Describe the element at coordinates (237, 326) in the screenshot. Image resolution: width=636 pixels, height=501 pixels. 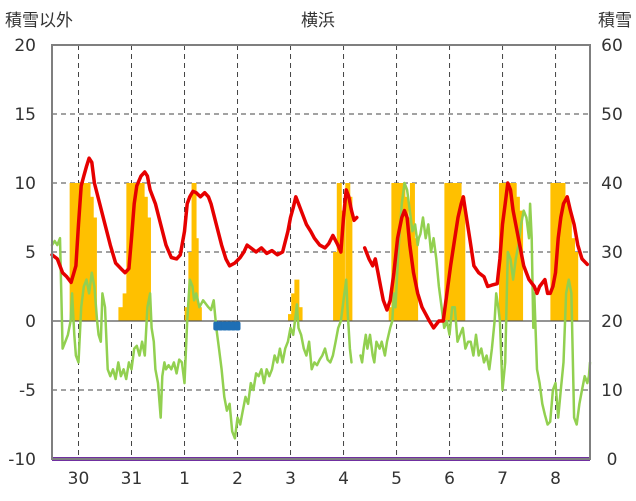
I see `blue-mark` at that location.